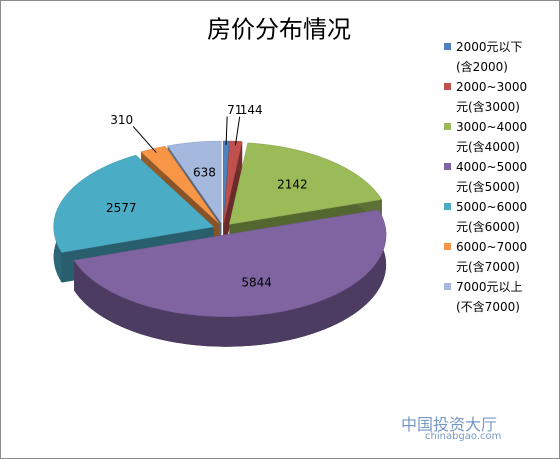 This screenshot has height=459, width=560. I want to click on watermark: 中国投资大厅 chinabgao.com, so click(451, 426).